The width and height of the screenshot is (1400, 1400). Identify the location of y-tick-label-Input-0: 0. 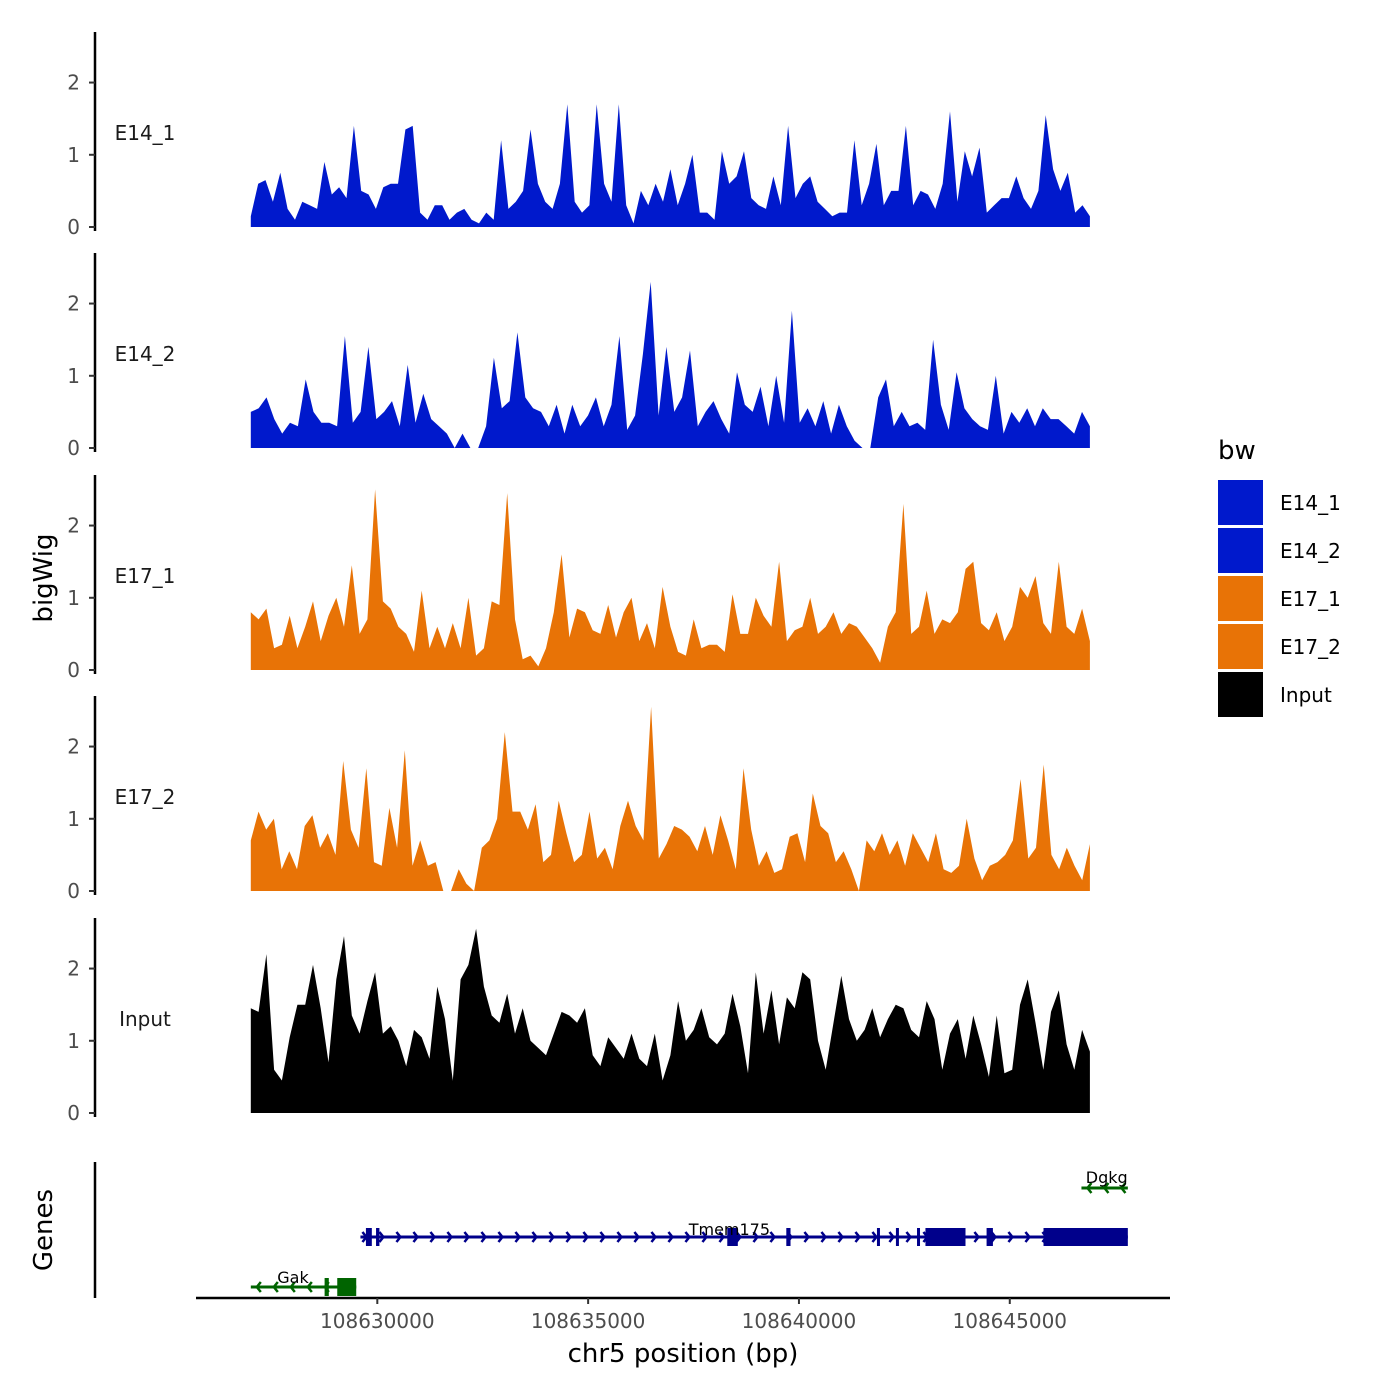
(73, 1113).